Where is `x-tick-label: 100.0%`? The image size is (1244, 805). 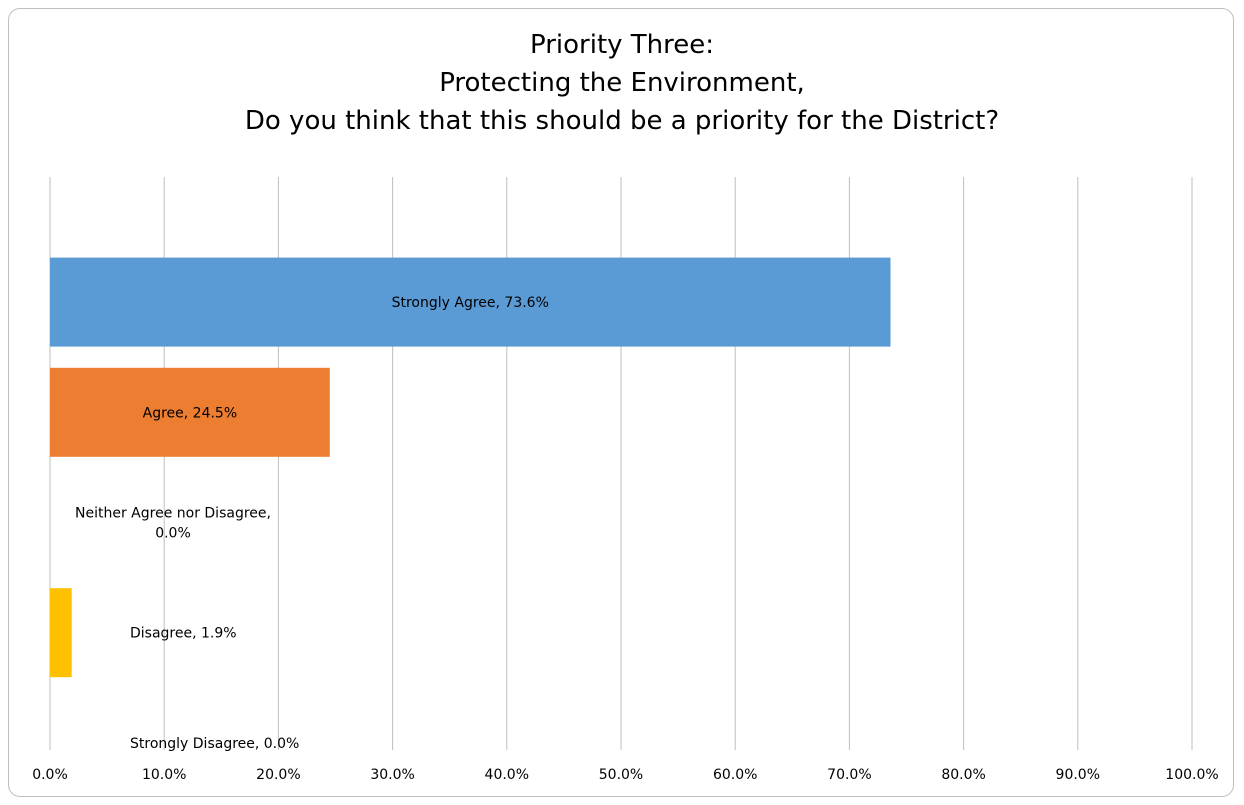 x-tick-label: 100.0% is located at coordinates (1191, 775).